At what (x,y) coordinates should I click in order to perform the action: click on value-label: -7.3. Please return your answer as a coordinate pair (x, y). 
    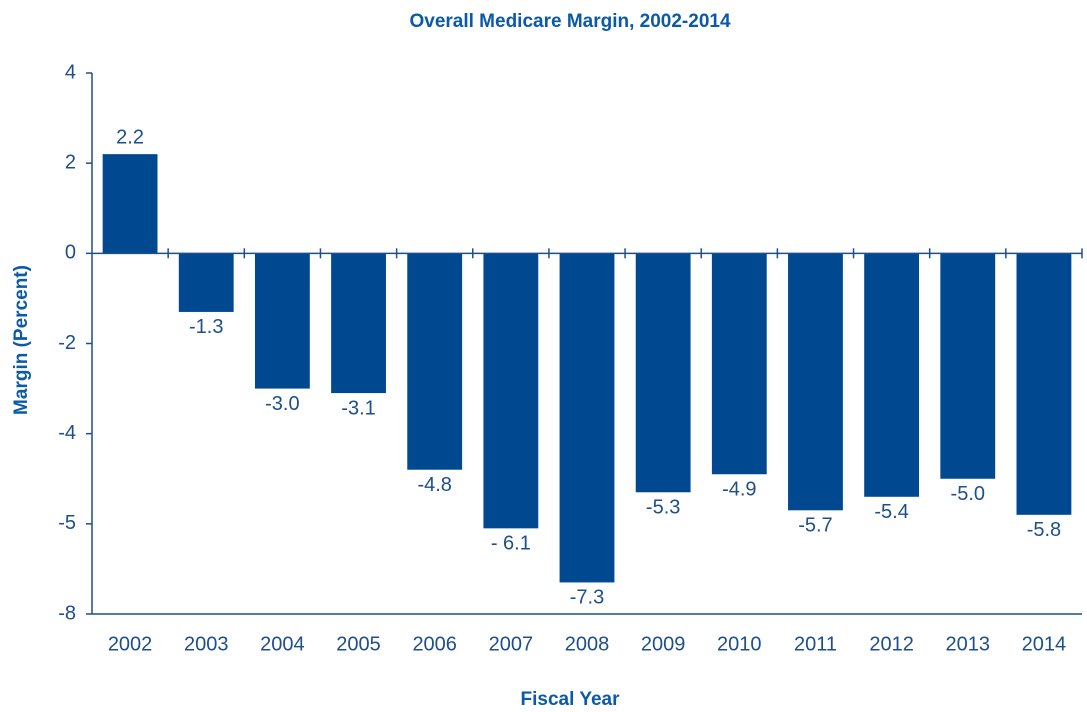
    Looking at the image, I should click on (587, 598).